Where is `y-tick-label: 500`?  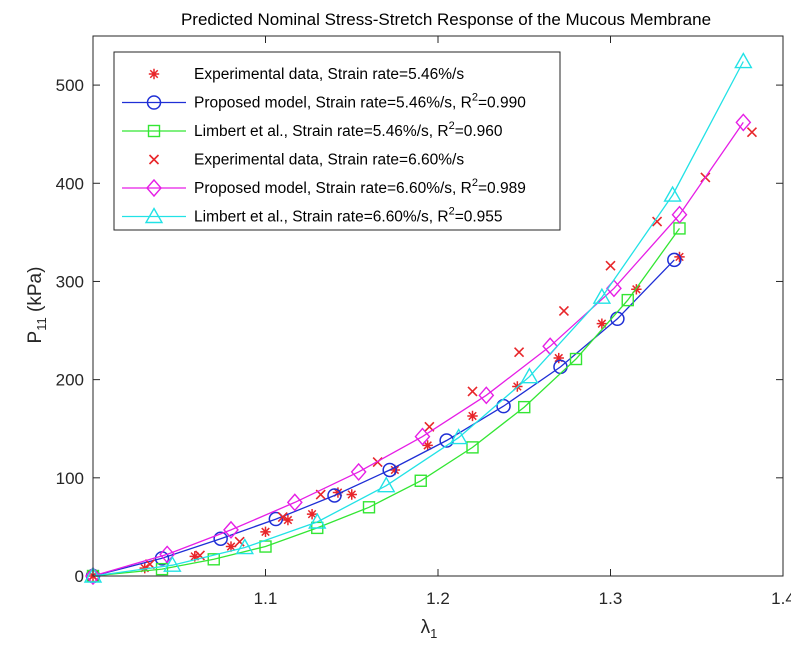
y-tick-label: 500 is located at coordinates (70, 85).